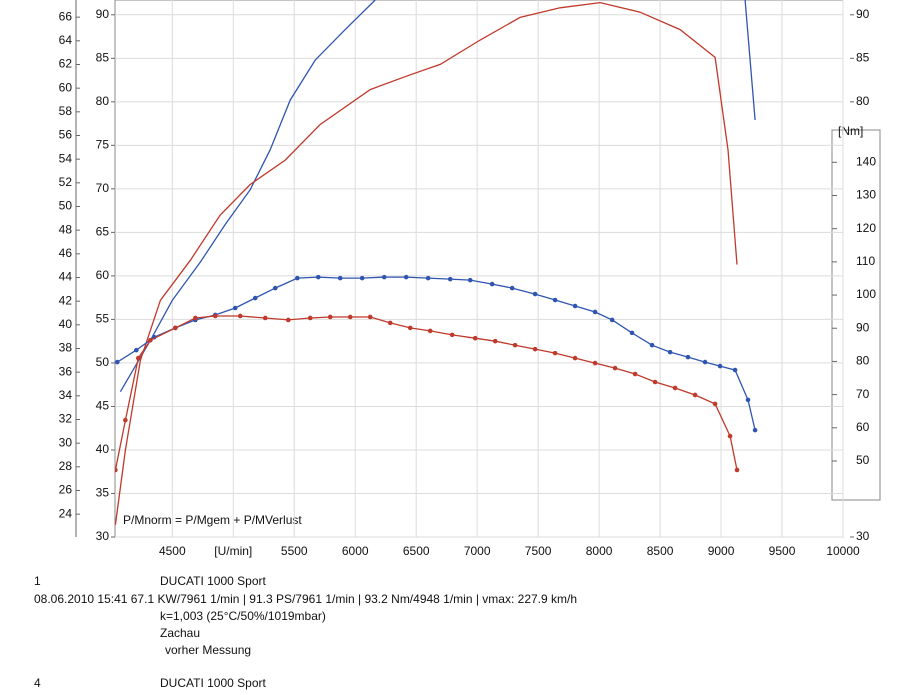  What do you see at coordinates (103, 101) in the screenshot?
I see `y-tick-label: 80` at bounding box center [103, 101].